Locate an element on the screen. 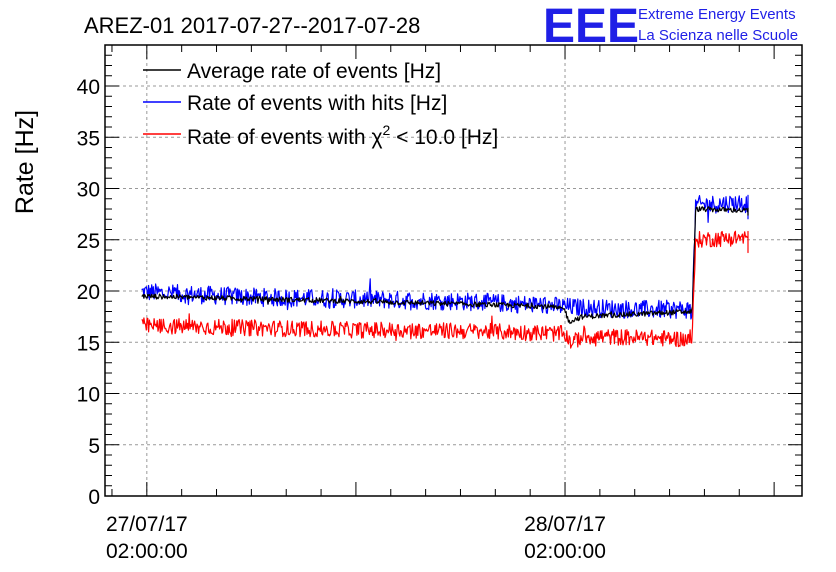 Image resolution: width=836 pixels, height=572 pixels. logo-letters: EEE is located at coordinates (591, 26).